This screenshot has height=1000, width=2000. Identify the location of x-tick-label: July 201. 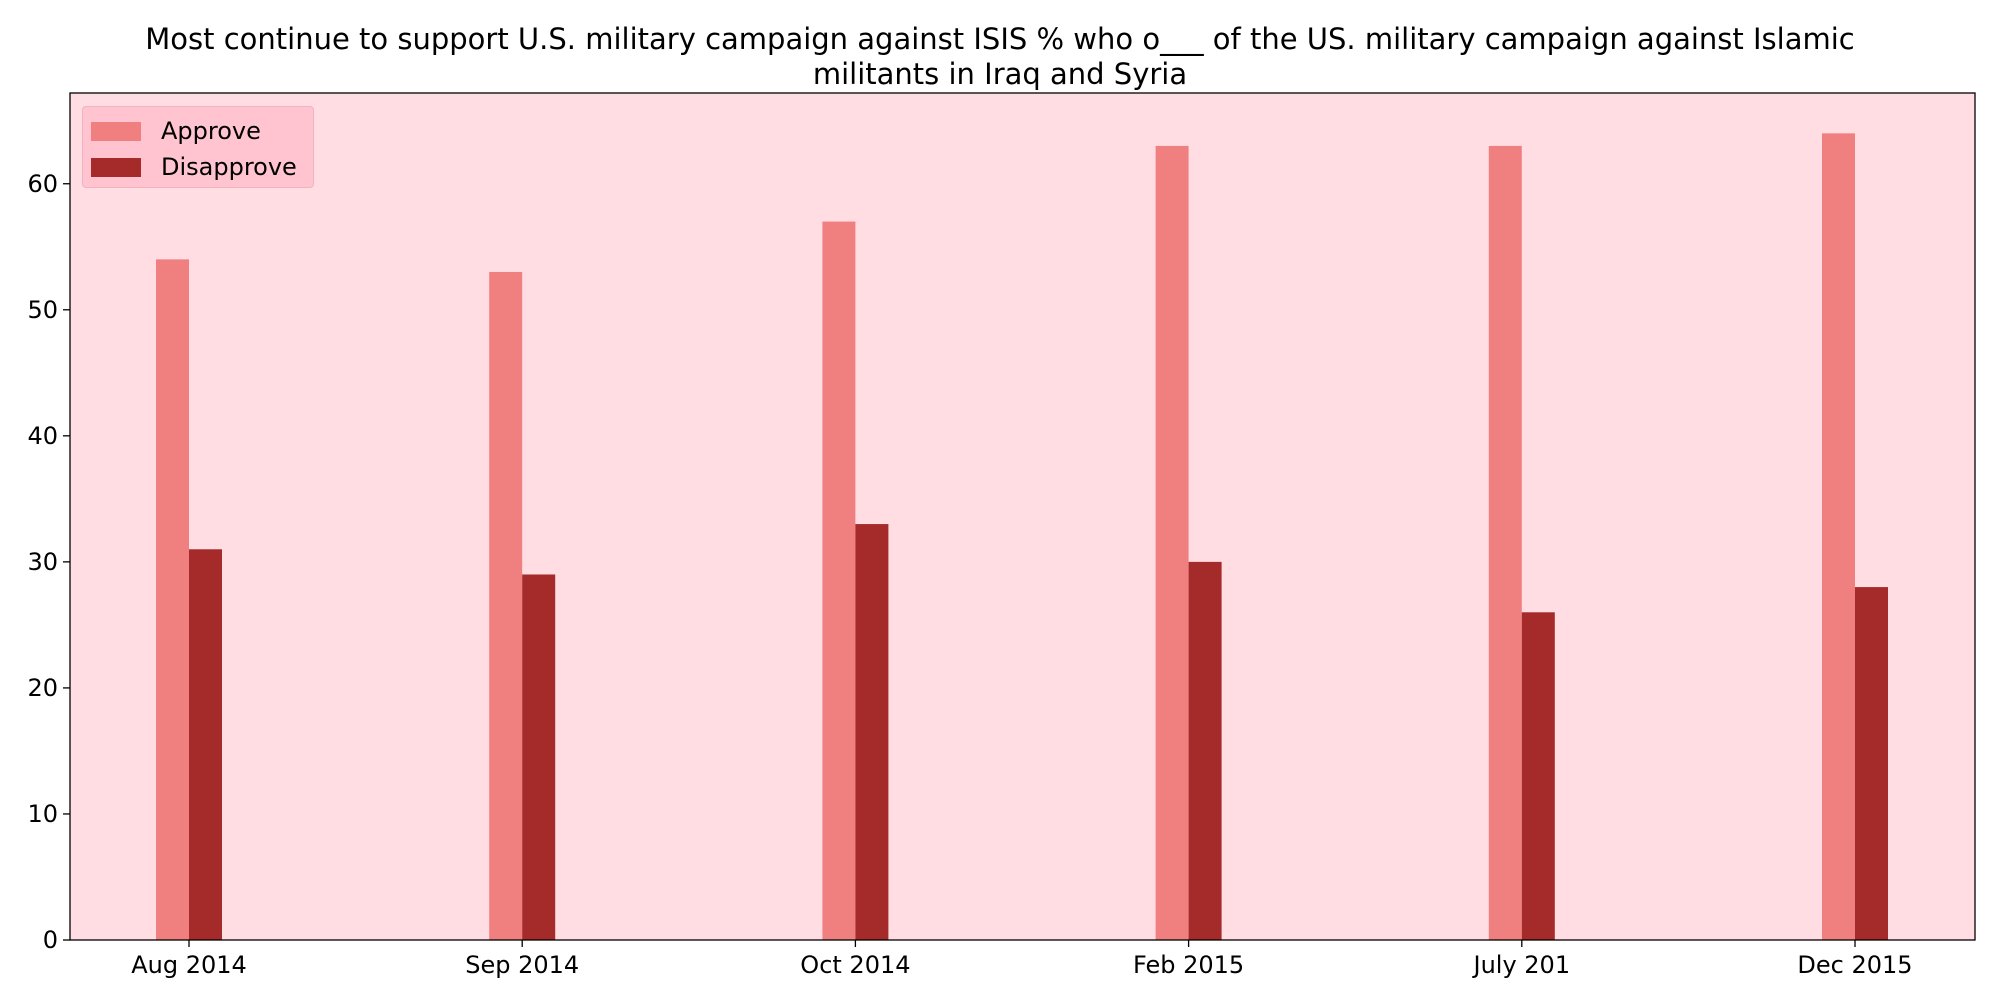
(1520, 965).